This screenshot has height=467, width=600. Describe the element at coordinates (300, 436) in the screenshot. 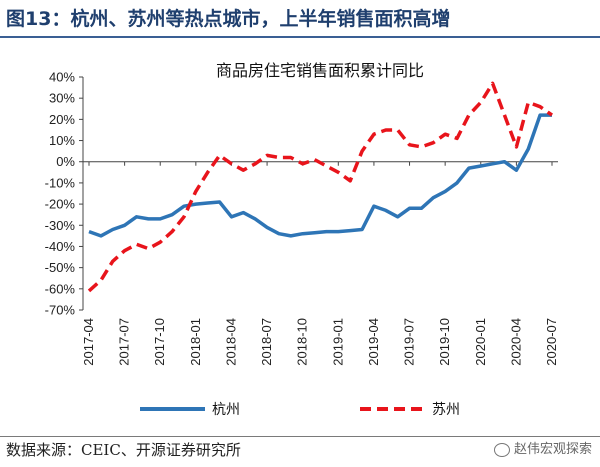

I see `source-divider` at that location.